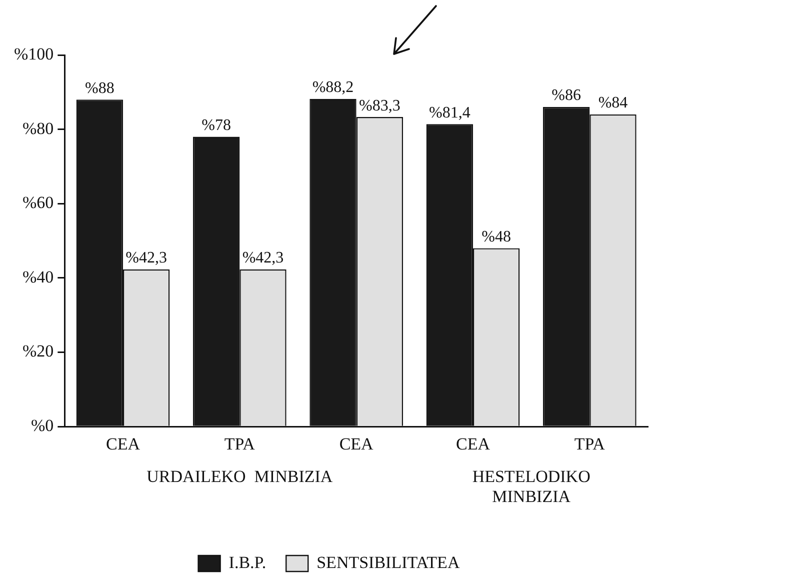 This screenshot has height=586, width=788. I want to click on text: URDAILEKO MINBIZIA, so click(240, 476).